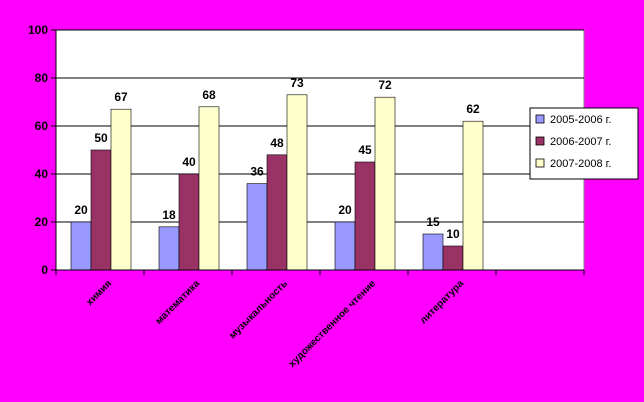 This screenshot has width=644, height=402. What do you see at coordinates (209, 95) in the screenshot?
I see `data-label: 68` at bounding box center [209, 95].